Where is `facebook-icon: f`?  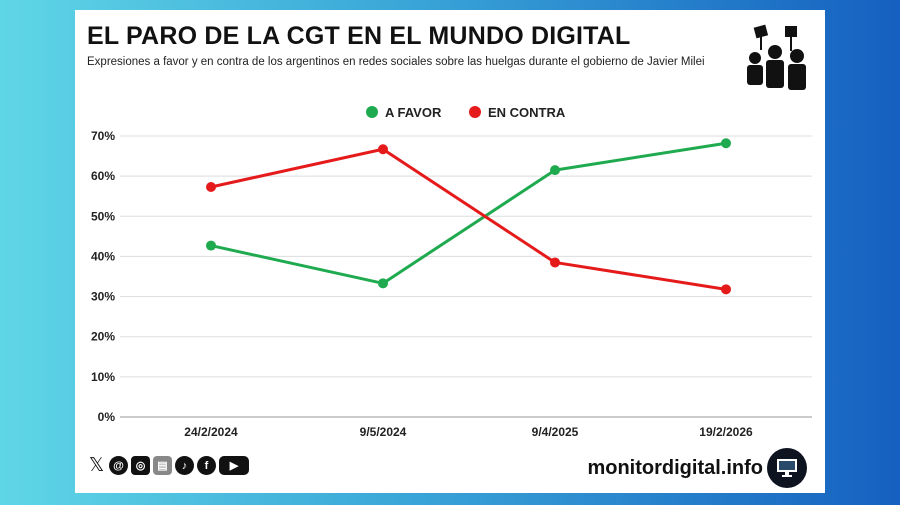
facebook-icon: f is located at coordinates (206, 465).